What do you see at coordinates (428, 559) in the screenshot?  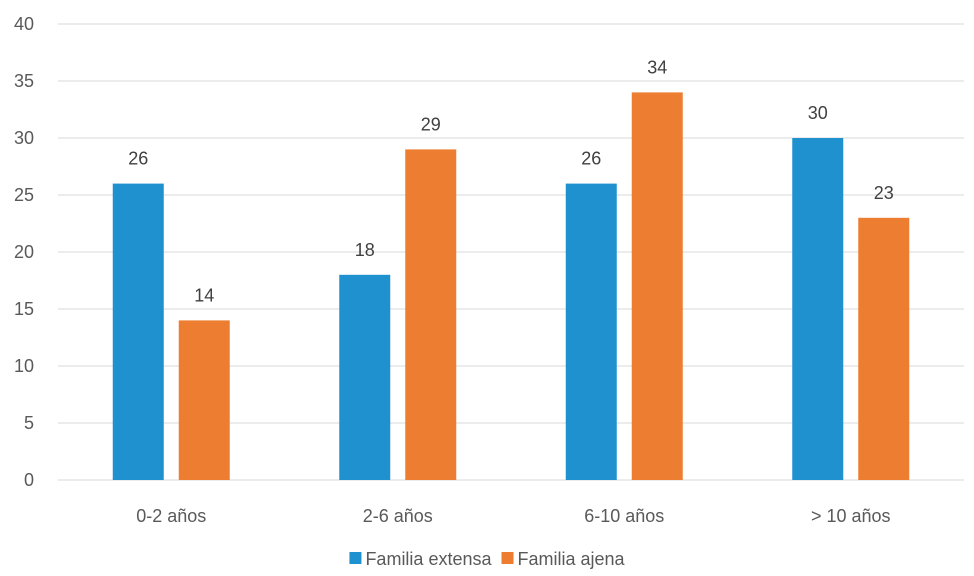 I see `legend-label: Familia extensa` at bounding box center [428, 559].